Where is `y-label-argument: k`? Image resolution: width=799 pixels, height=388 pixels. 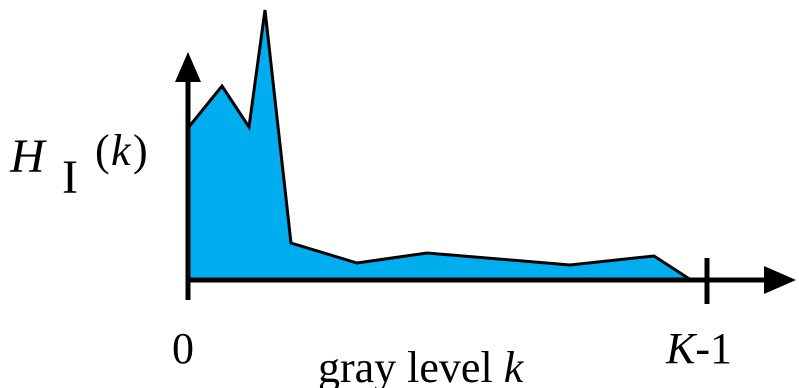 y-label-argument: k is located at coordinates (121, 150).